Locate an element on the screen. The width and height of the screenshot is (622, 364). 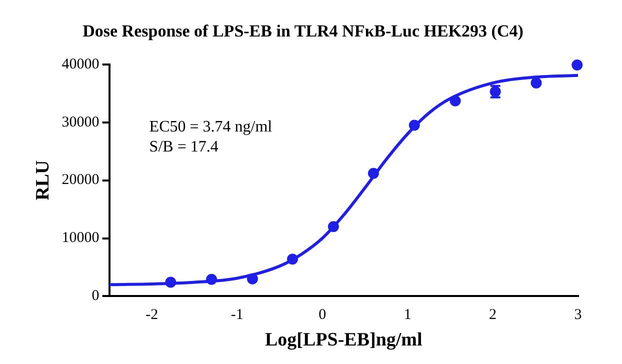
y-tick-label: 30000 is located at coordinates (81, 122).